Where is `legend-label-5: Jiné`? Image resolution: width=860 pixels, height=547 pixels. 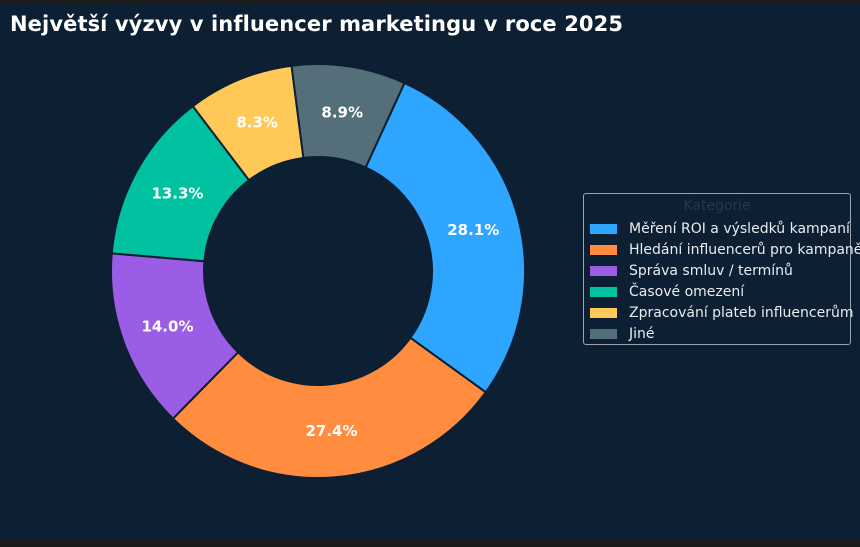 legend-label-5: Jiné is located at coordinates (642, 334).